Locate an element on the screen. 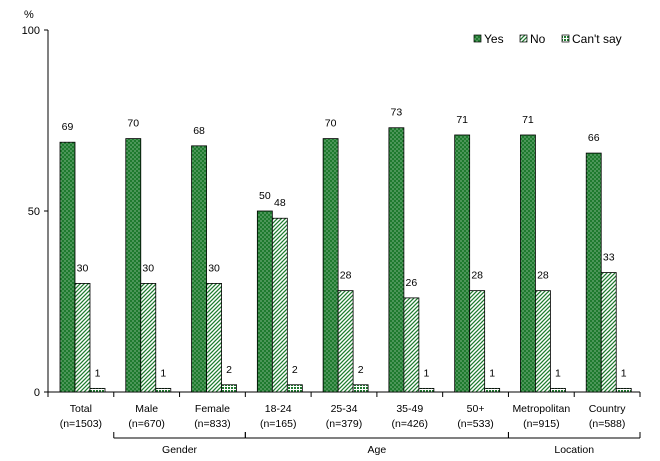  category-label: 50+ is located at coordinates (476, 409).